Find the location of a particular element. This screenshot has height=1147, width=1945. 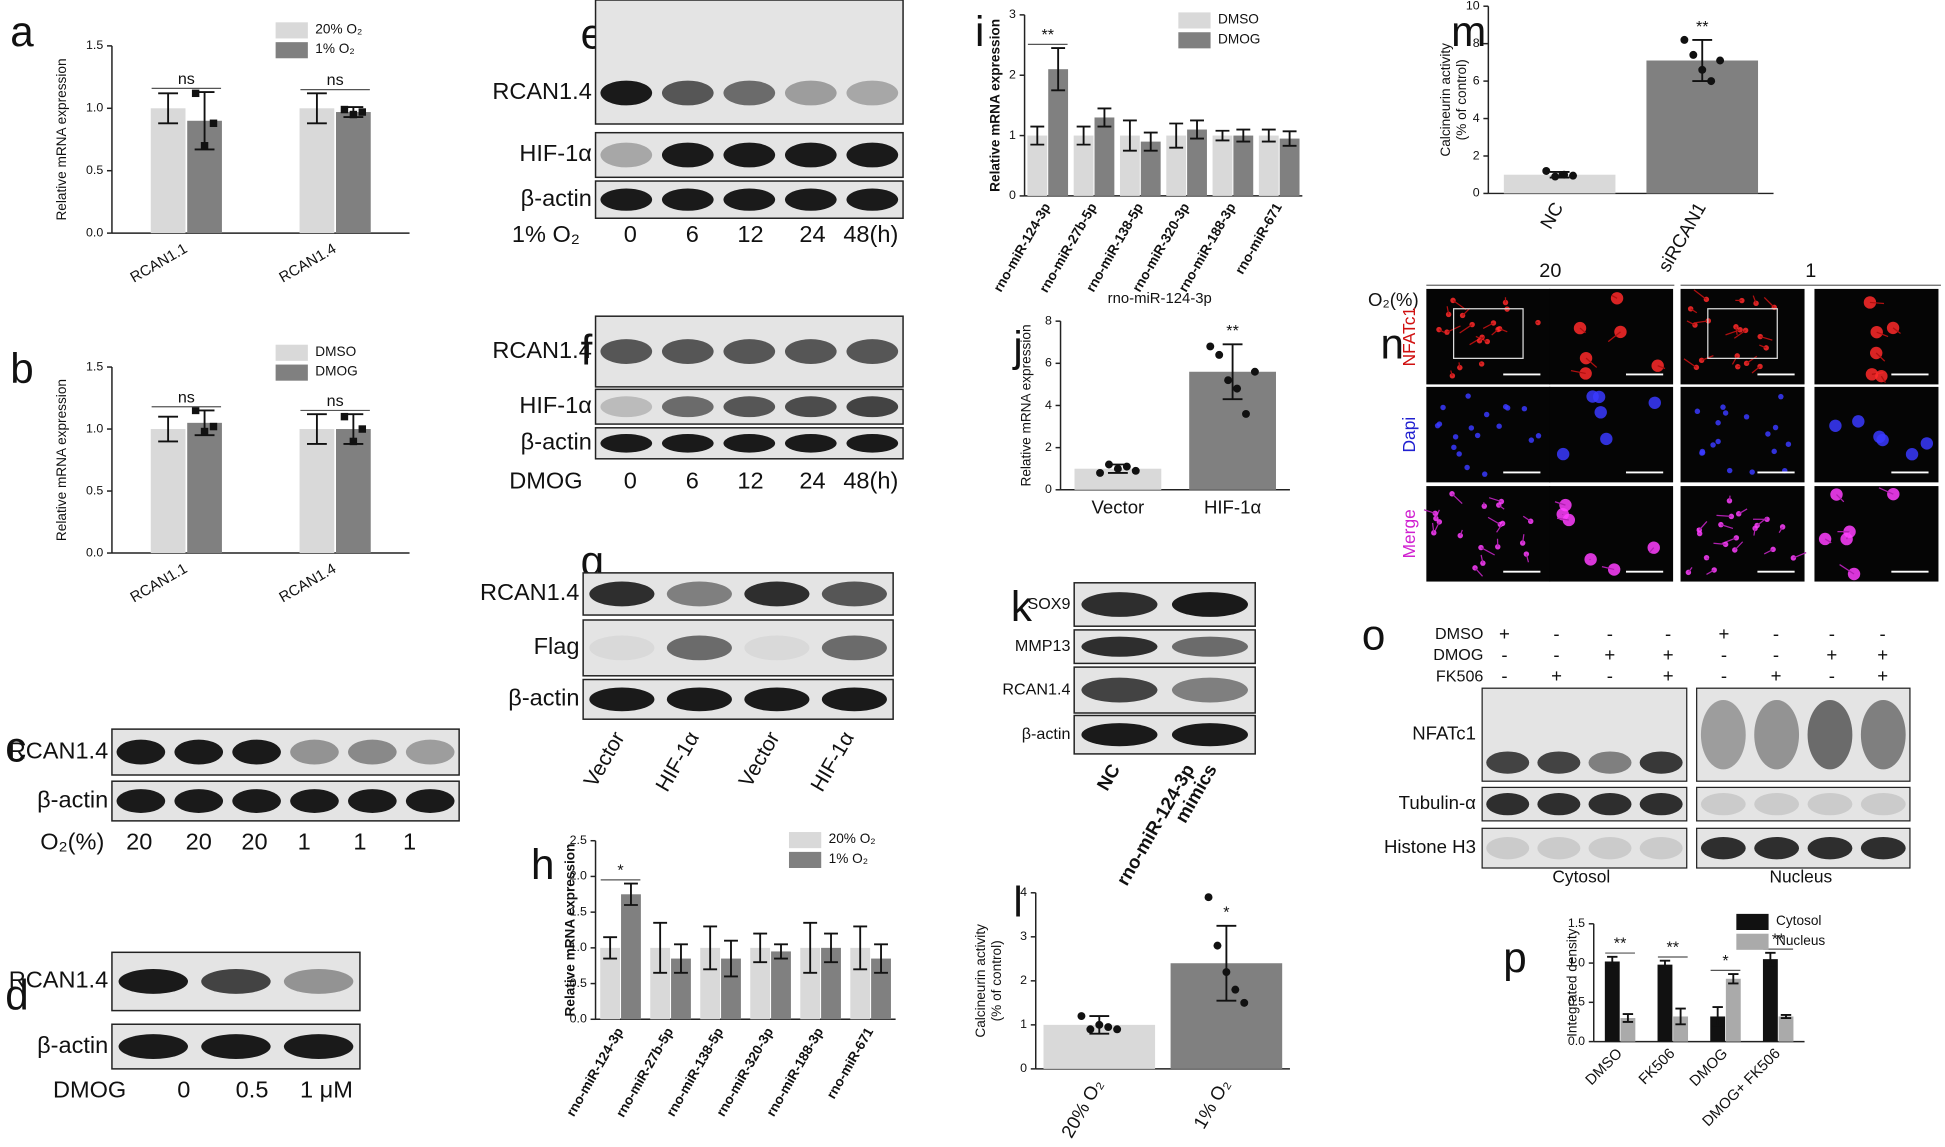

blot-row-label: Tubulin-α is located at coordinates (1437, 802).